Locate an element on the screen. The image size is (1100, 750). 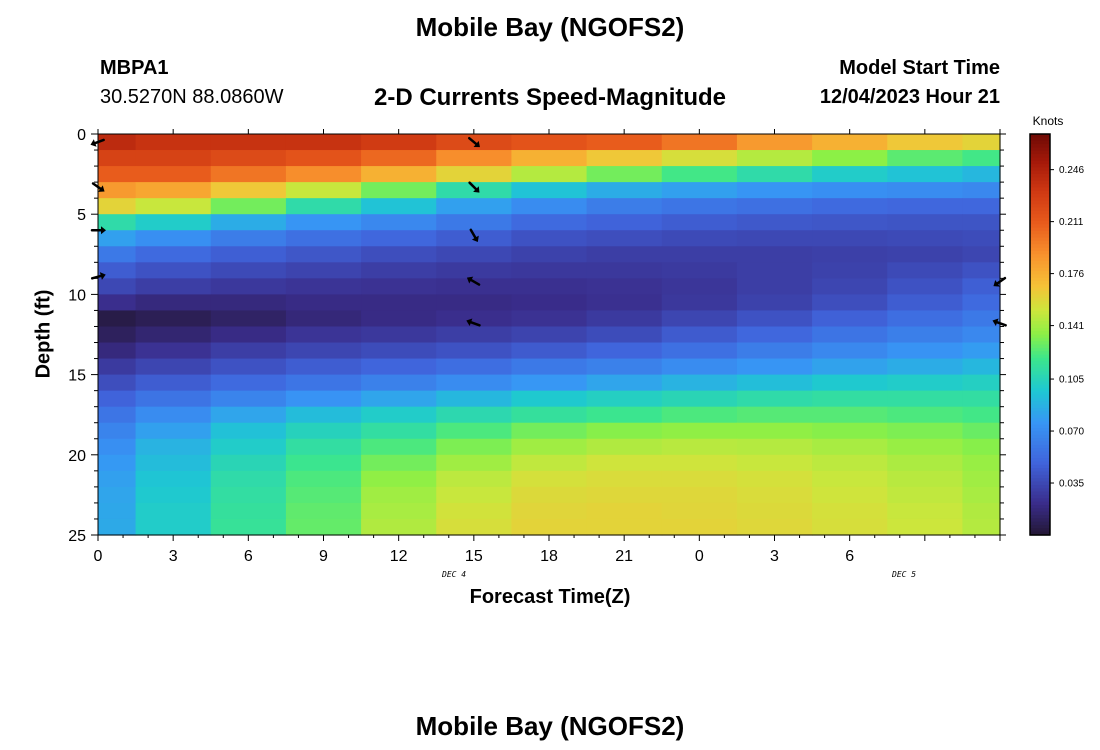
colorbar-tick-label: 0.035 is located at coordinates (1071, 484).